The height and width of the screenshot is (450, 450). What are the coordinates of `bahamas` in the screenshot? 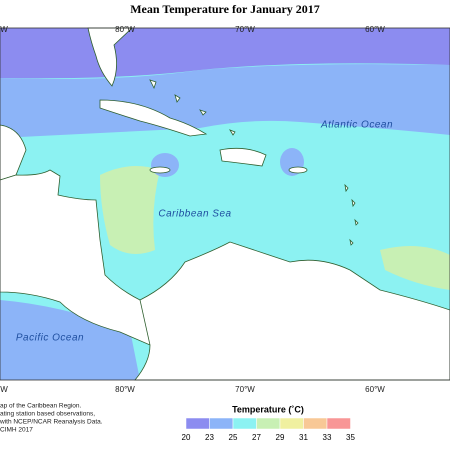 It's located at (192, 107).